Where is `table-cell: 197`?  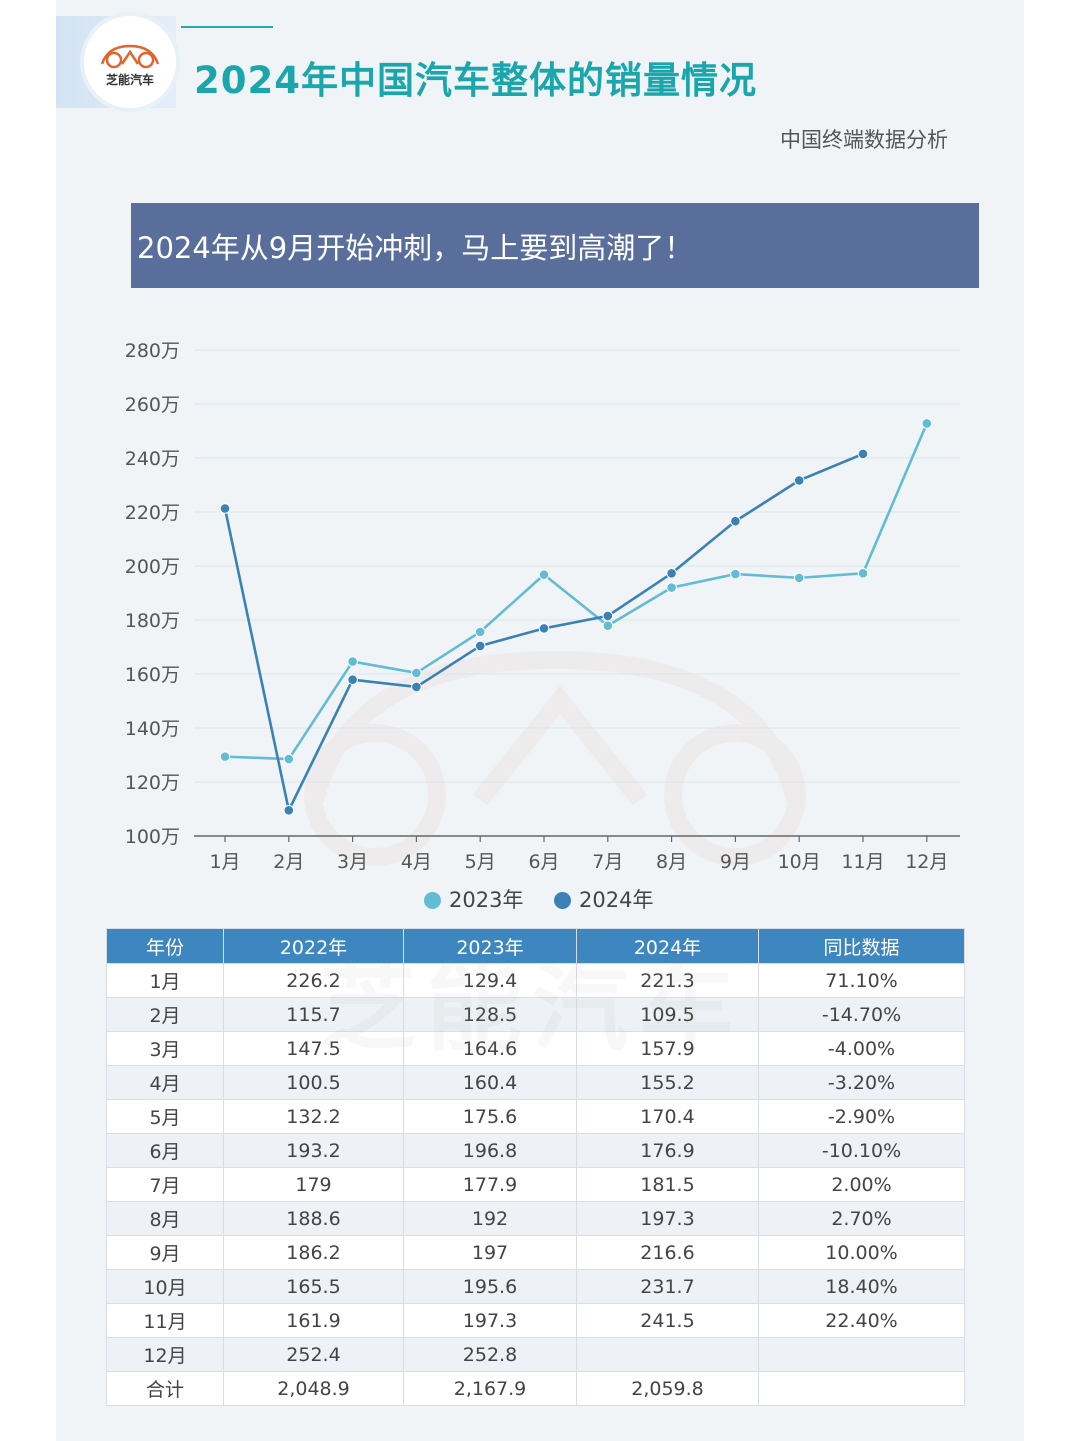
table-cell: 197 is located at coordinates (490, 1252).